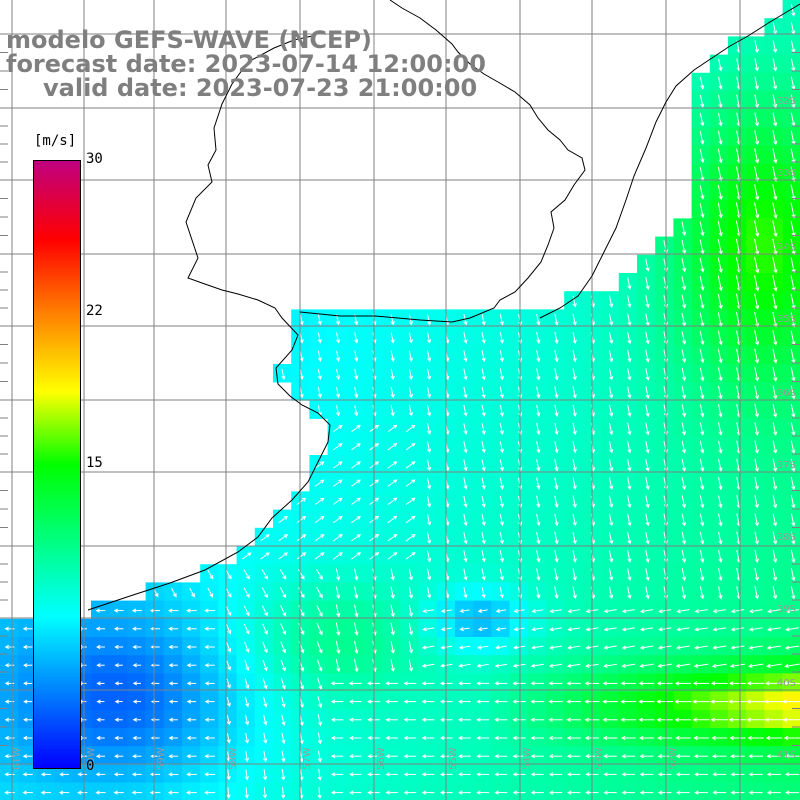 The width and height of the screenshot is (800, 800). I want to click on latitude-label: 33S, so click(786, 173).